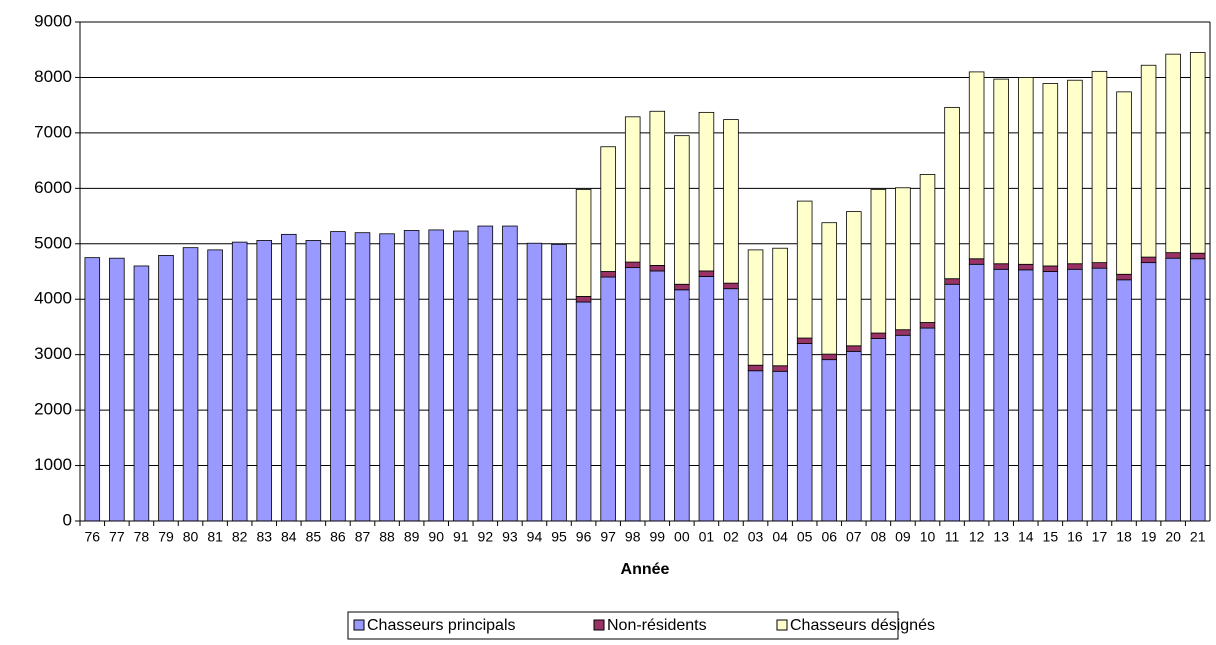 Image resolution: width=1216 pixels, height=645 pixels. What do you see at coordinates (240, 537) in the screenshot?
I see `x-tick-label: 82` at bounding box center [240, 537].